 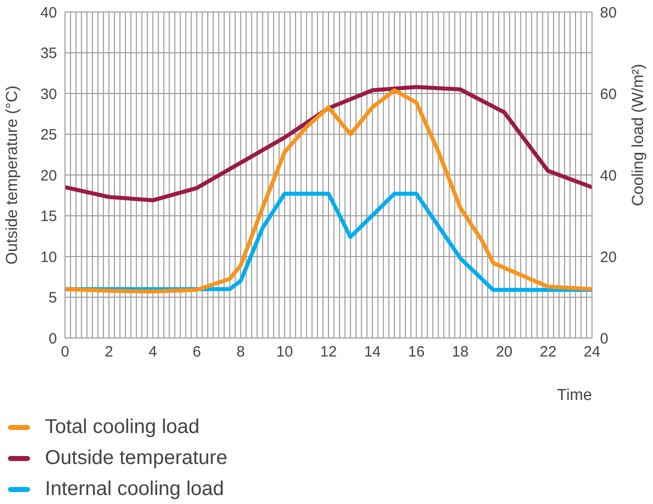 I want to click on x-tick-label: 12, so click(x=328, y=352).